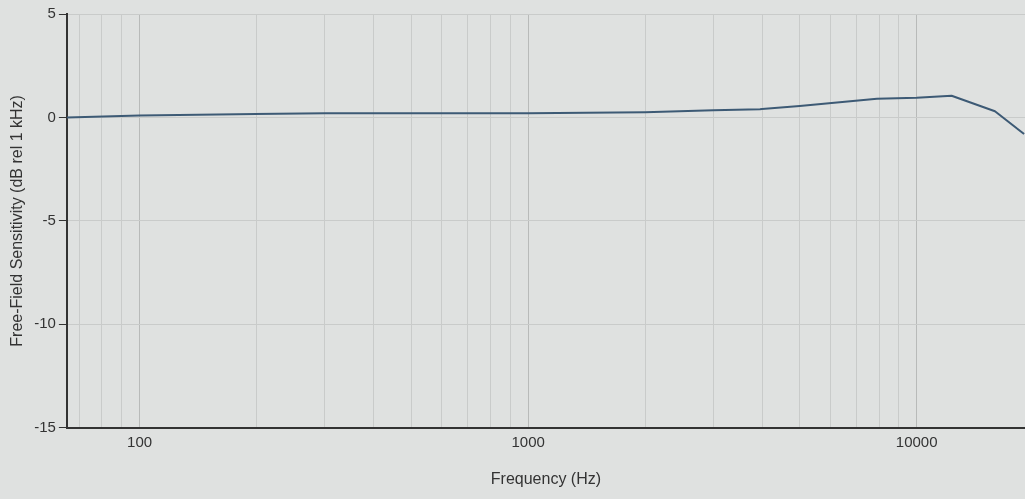 The width and height of the screenshot is (1025, 499). I want to click on x-tick-label: 100, so click(140, 441).